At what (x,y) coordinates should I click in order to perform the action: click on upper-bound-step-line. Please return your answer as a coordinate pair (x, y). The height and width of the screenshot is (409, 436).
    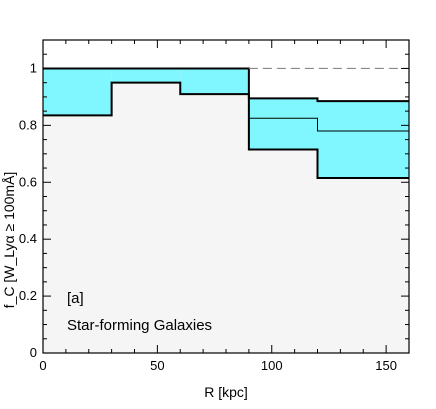
    Looking at the image, I should click on (226, 85).